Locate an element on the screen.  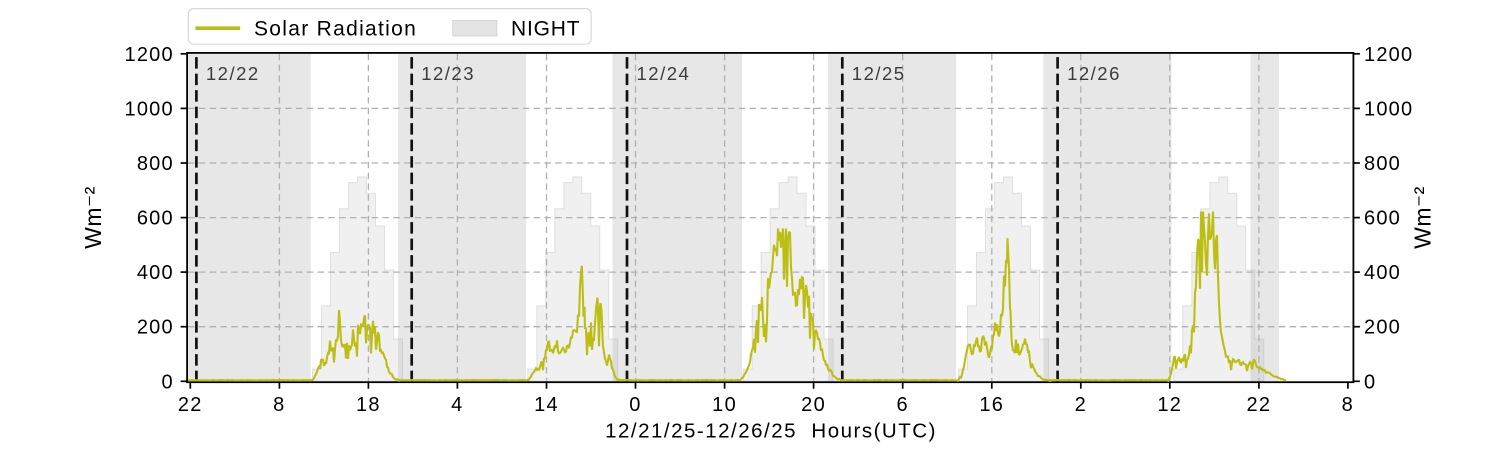
svg-text: 12 is located at coordinates (1169, 405).